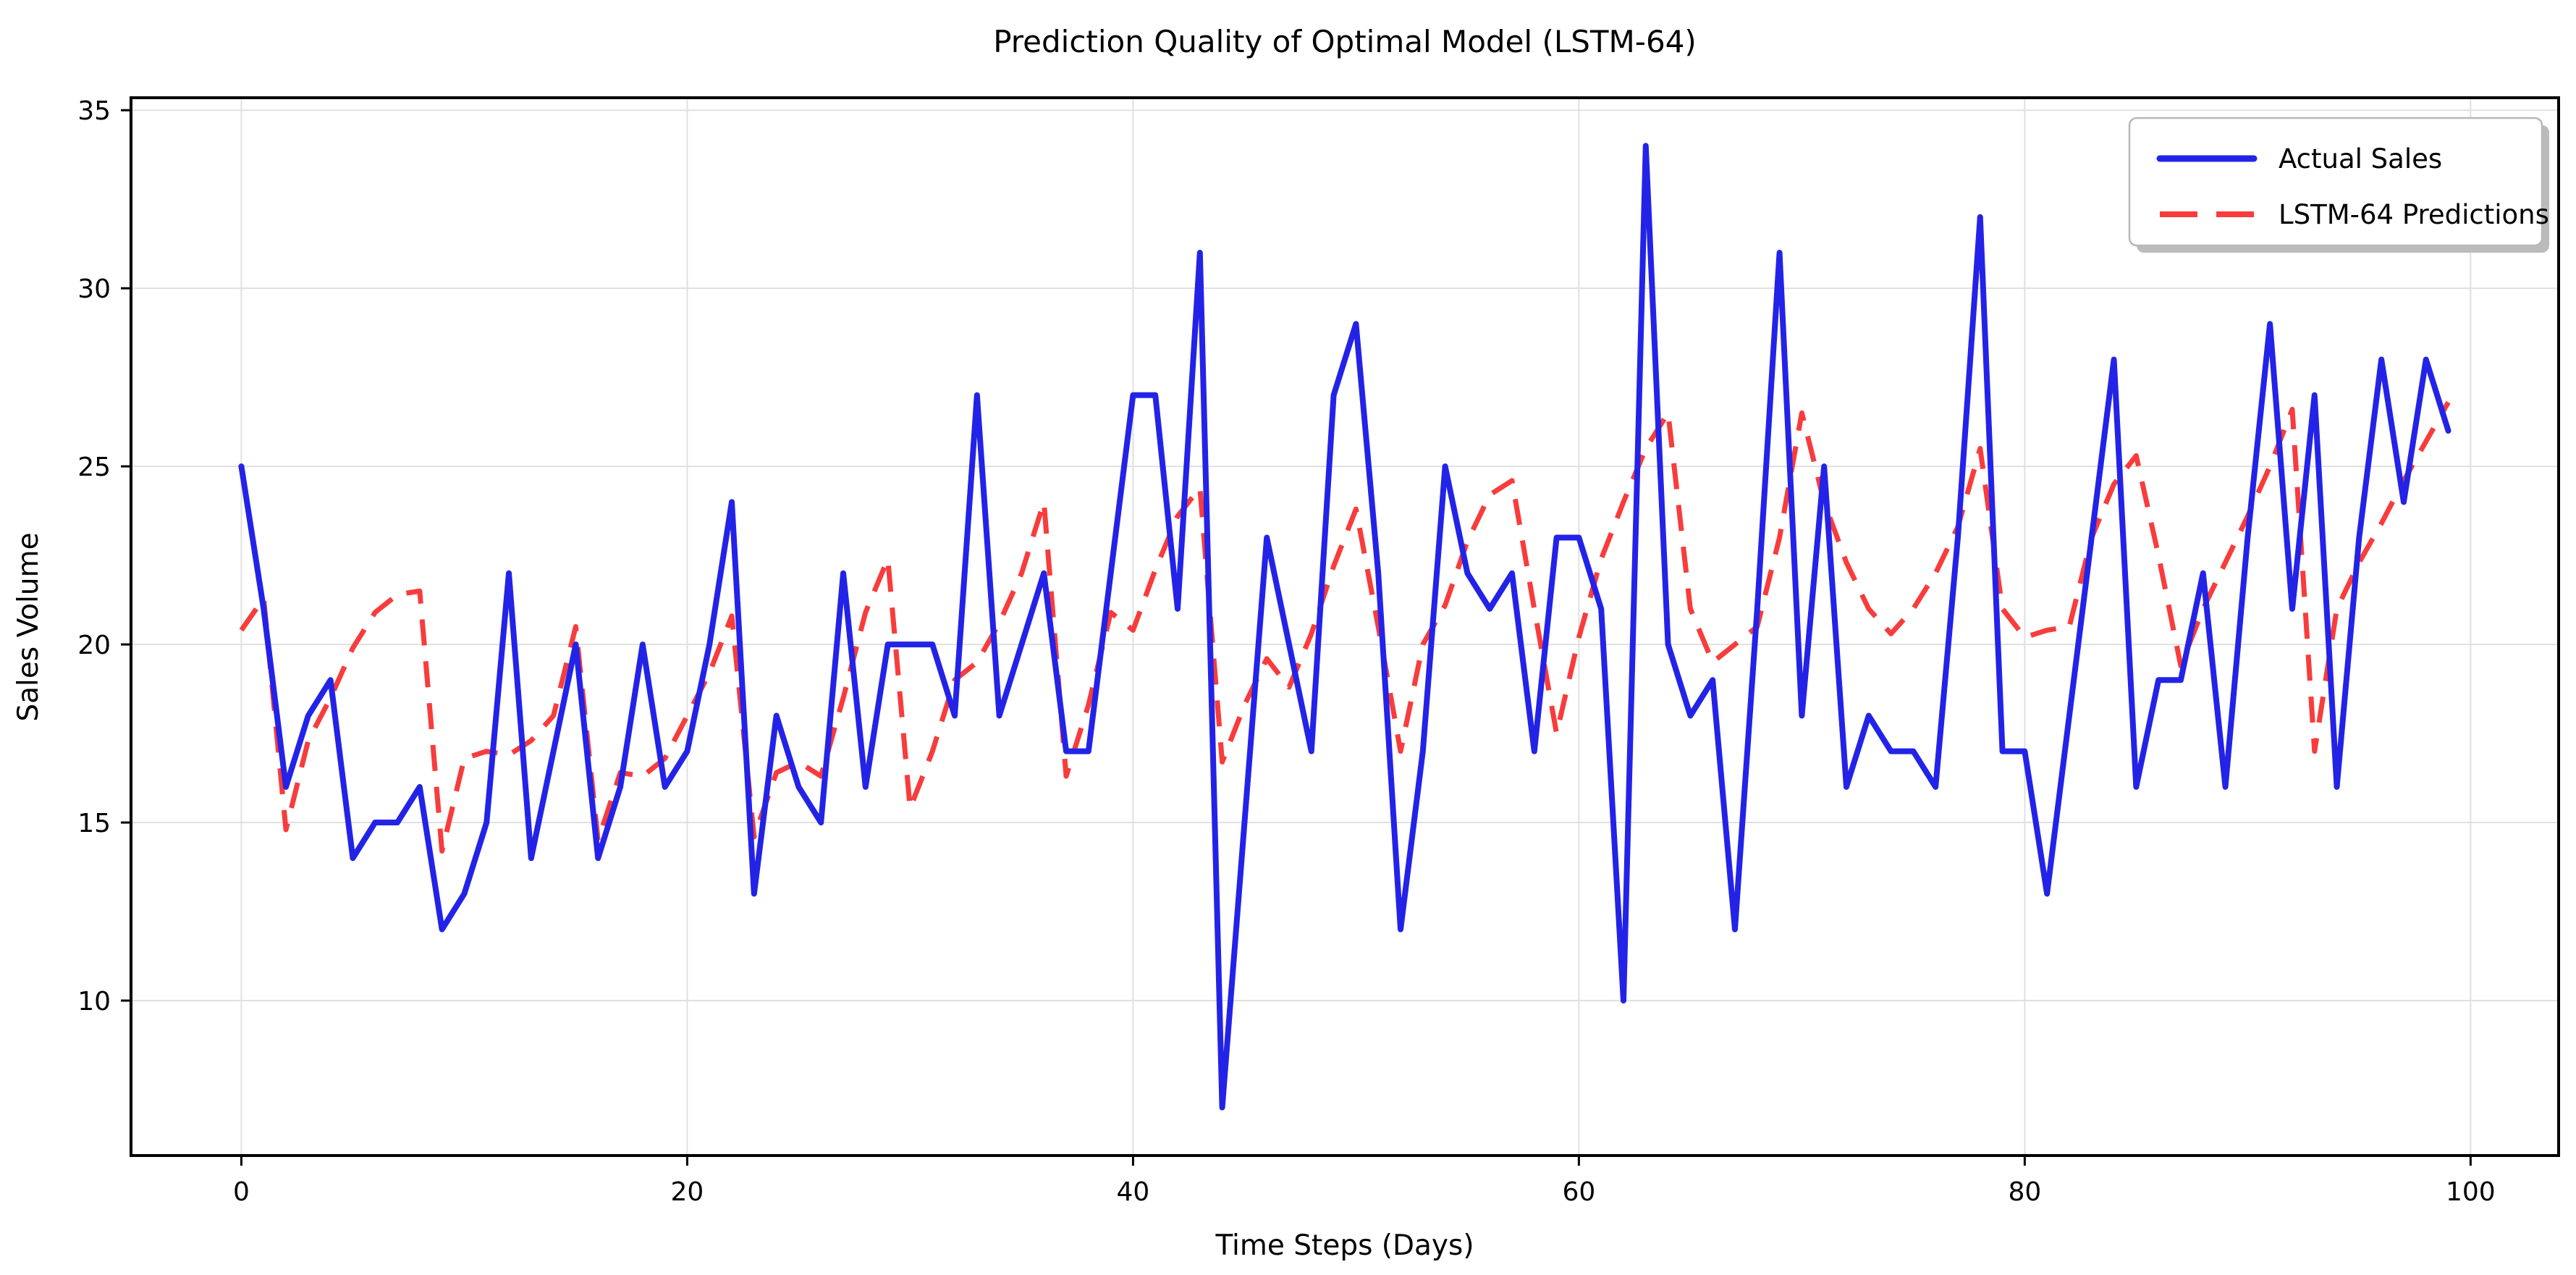 The image size is (2576, 1275). I want to click on y-tick-label: 10, so click(94, 1002).